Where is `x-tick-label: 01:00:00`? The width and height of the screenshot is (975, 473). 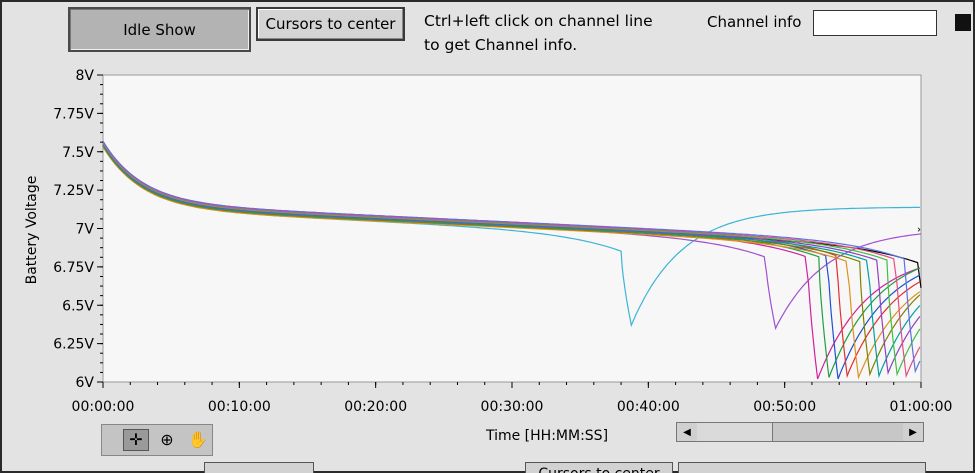
x-tick-label: 01:00:00 is located at coordinates (921, 407).